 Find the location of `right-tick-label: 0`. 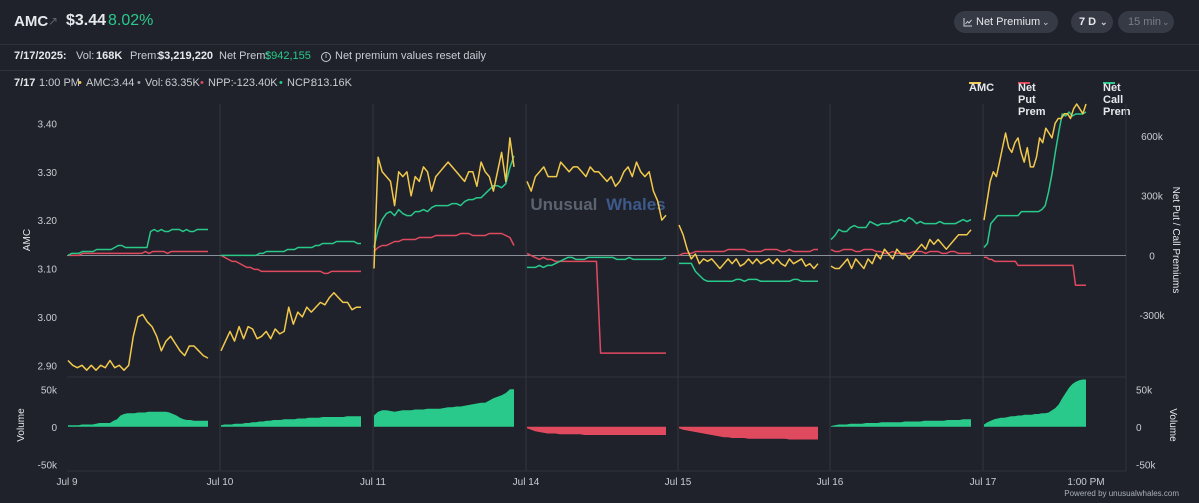

right-tick-label: 0 is located at coordinates (1152, 256).